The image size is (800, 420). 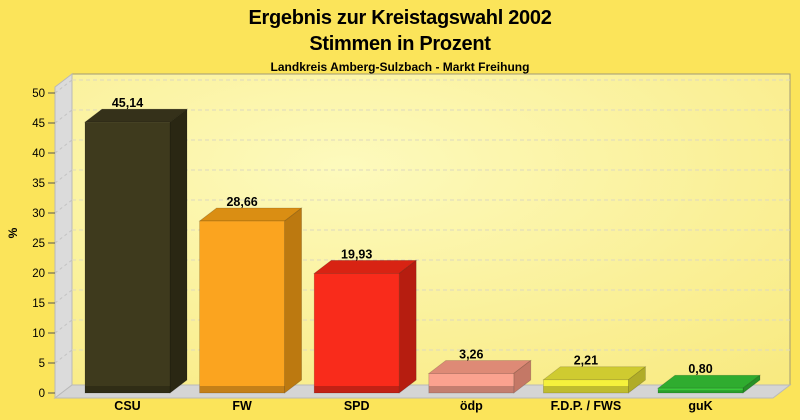 I want to click on bar-top-guk, so click(x=709, y=381).